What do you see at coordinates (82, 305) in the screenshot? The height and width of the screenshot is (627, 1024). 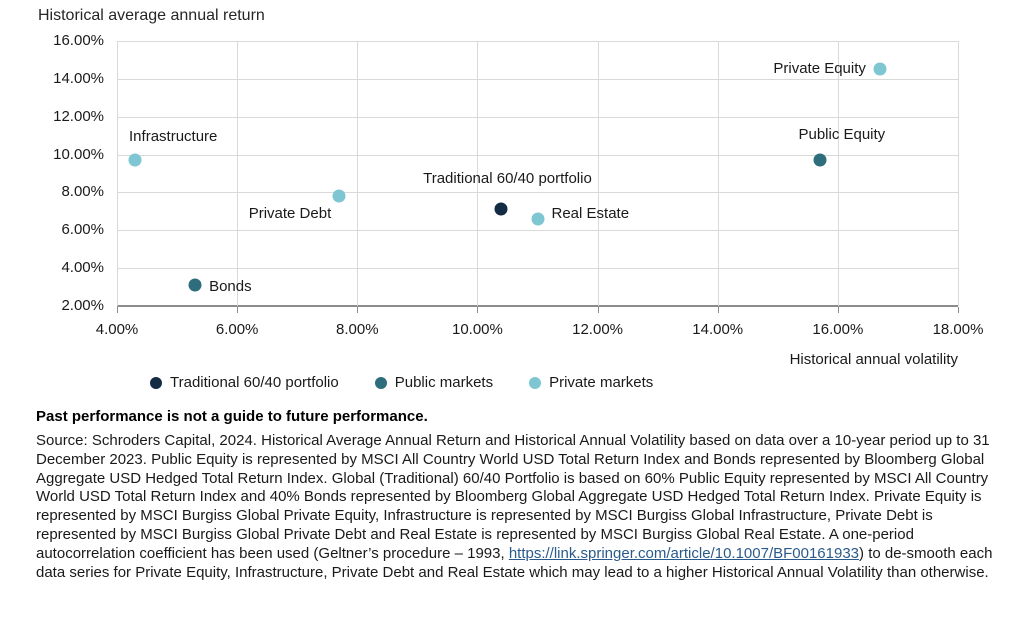 I see `y-tick-label: 2.00%` at bounding box center [82, 305].